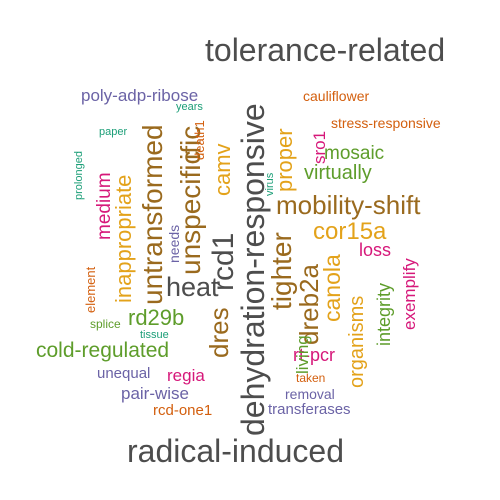 The width and height of the screenshot is (500, 500). I want to click on word-sro1: sro1, so click(319, 147).